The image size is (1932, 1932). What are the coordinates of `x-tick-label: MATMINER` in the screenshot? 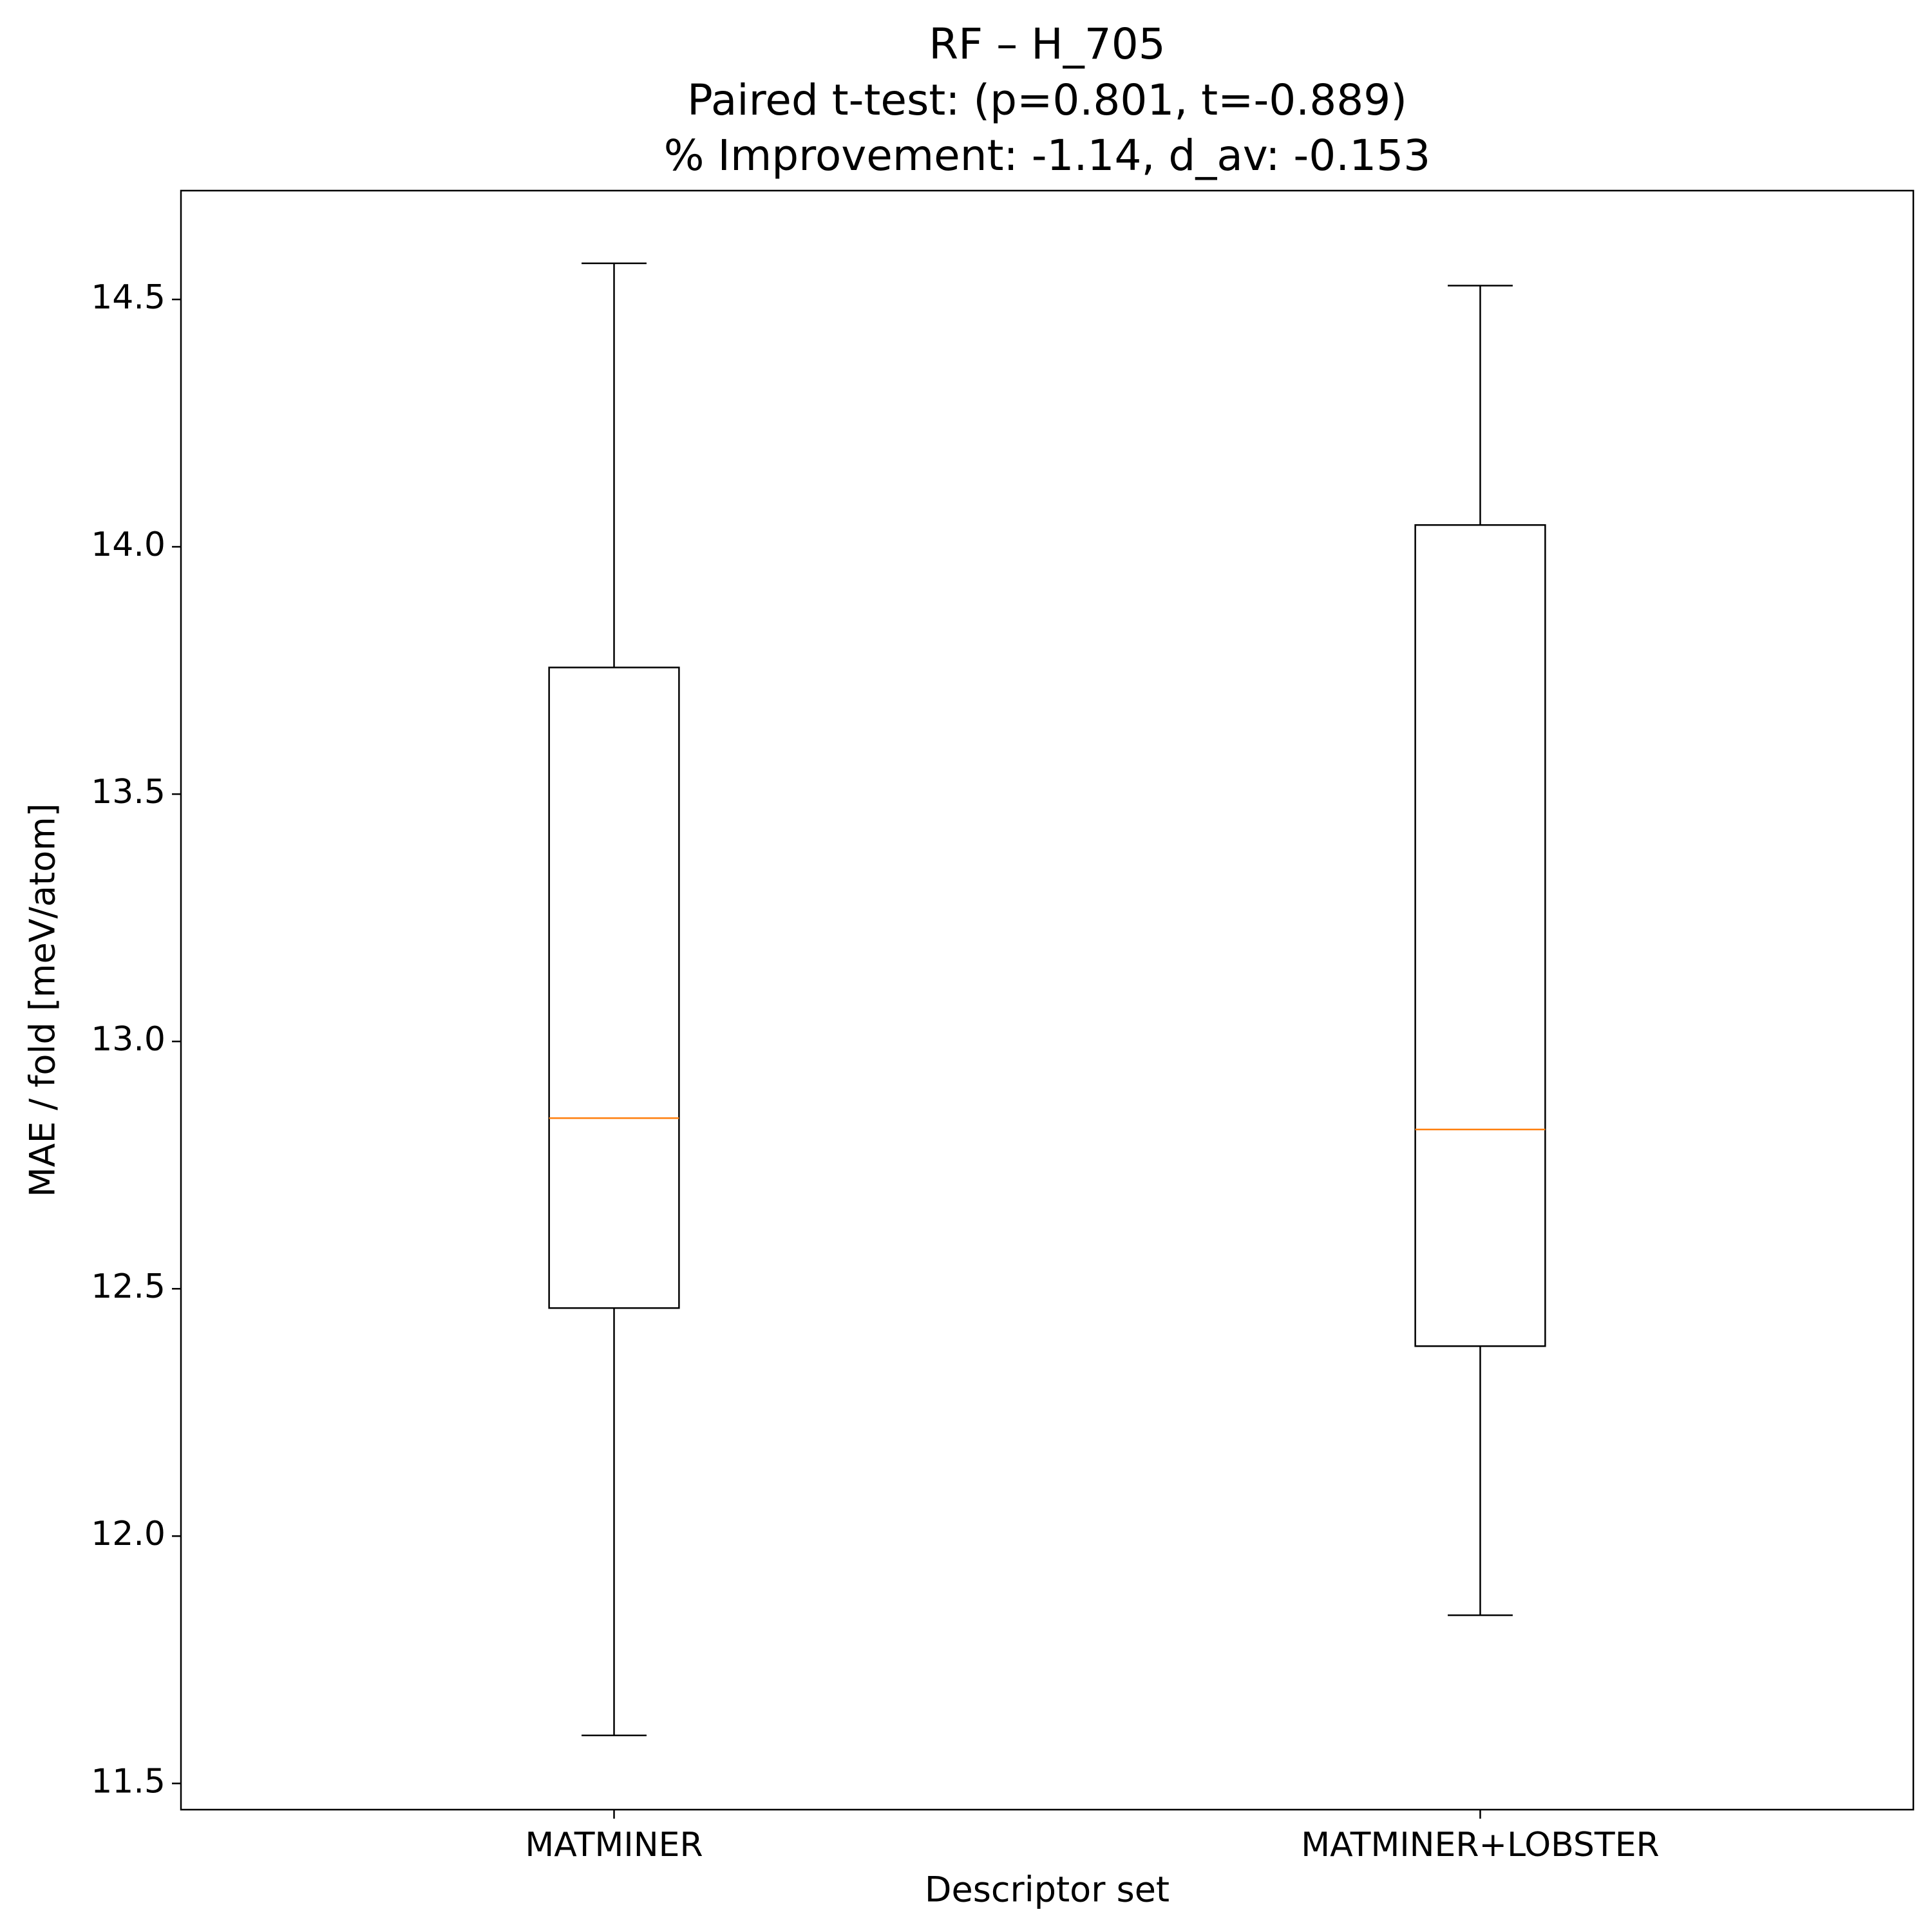 It's located at (614, 1845).